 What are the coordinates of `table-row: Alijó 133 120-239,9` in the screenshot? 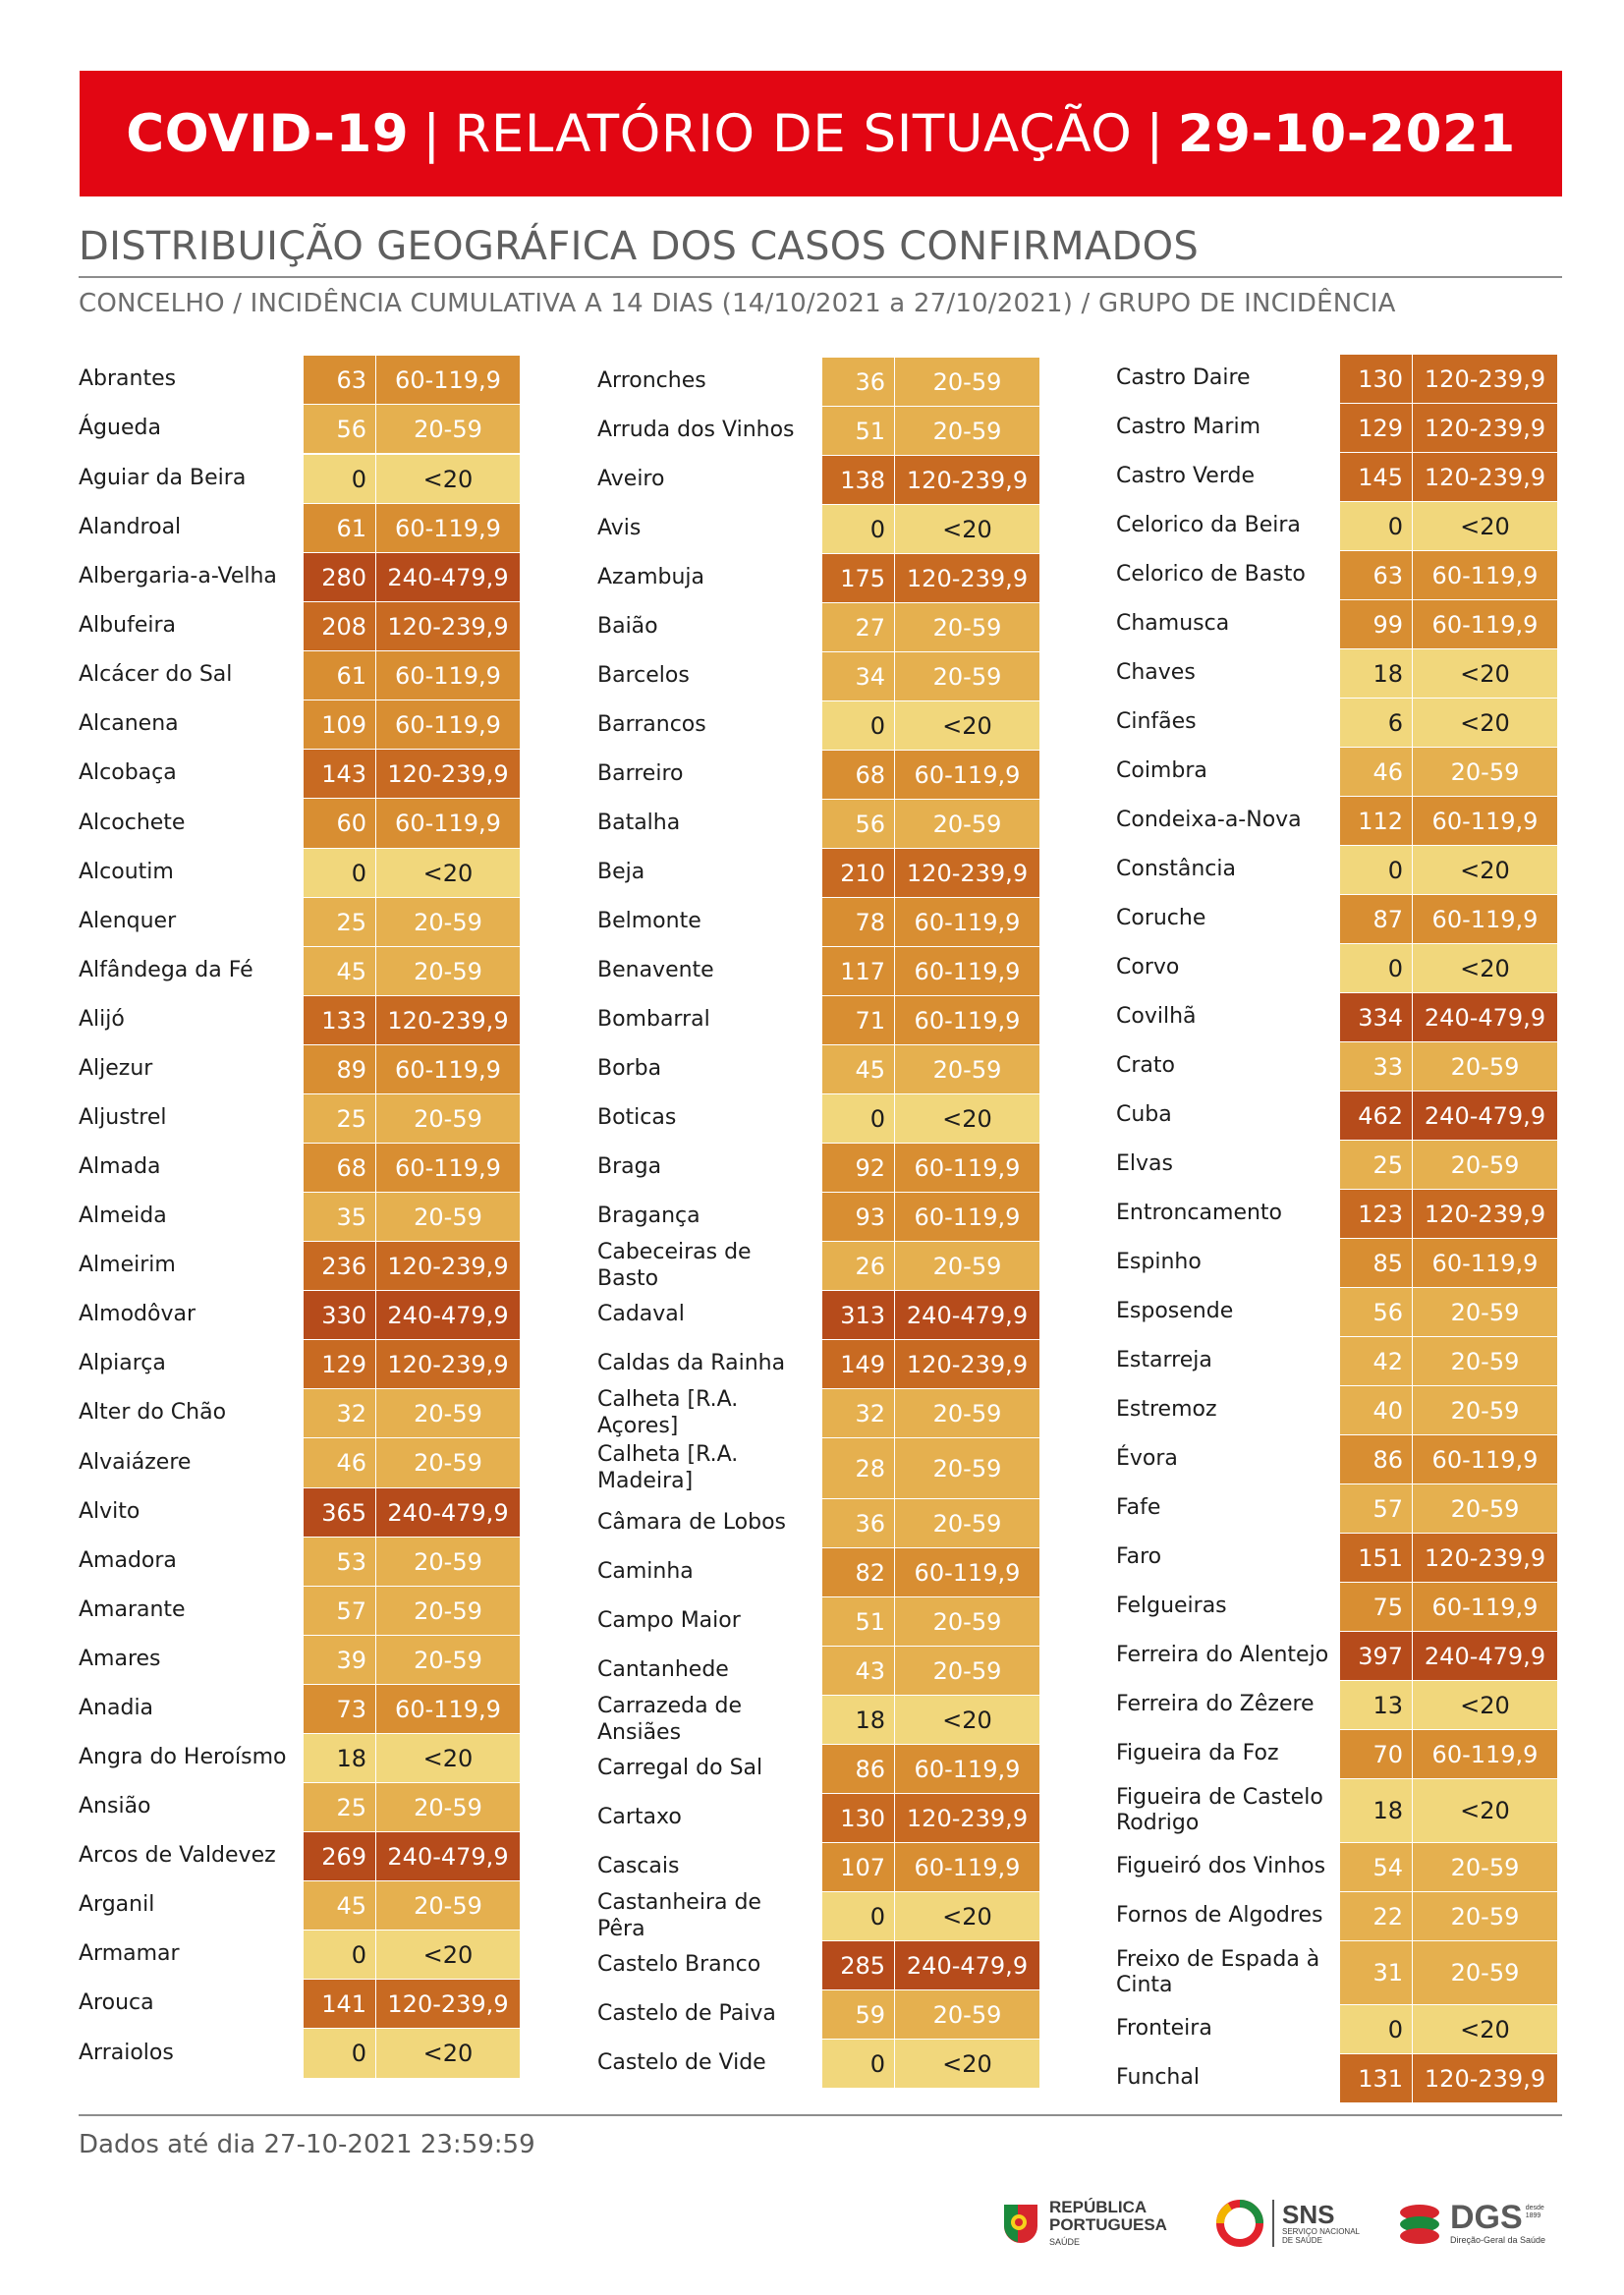 It's located at (305, 1020).